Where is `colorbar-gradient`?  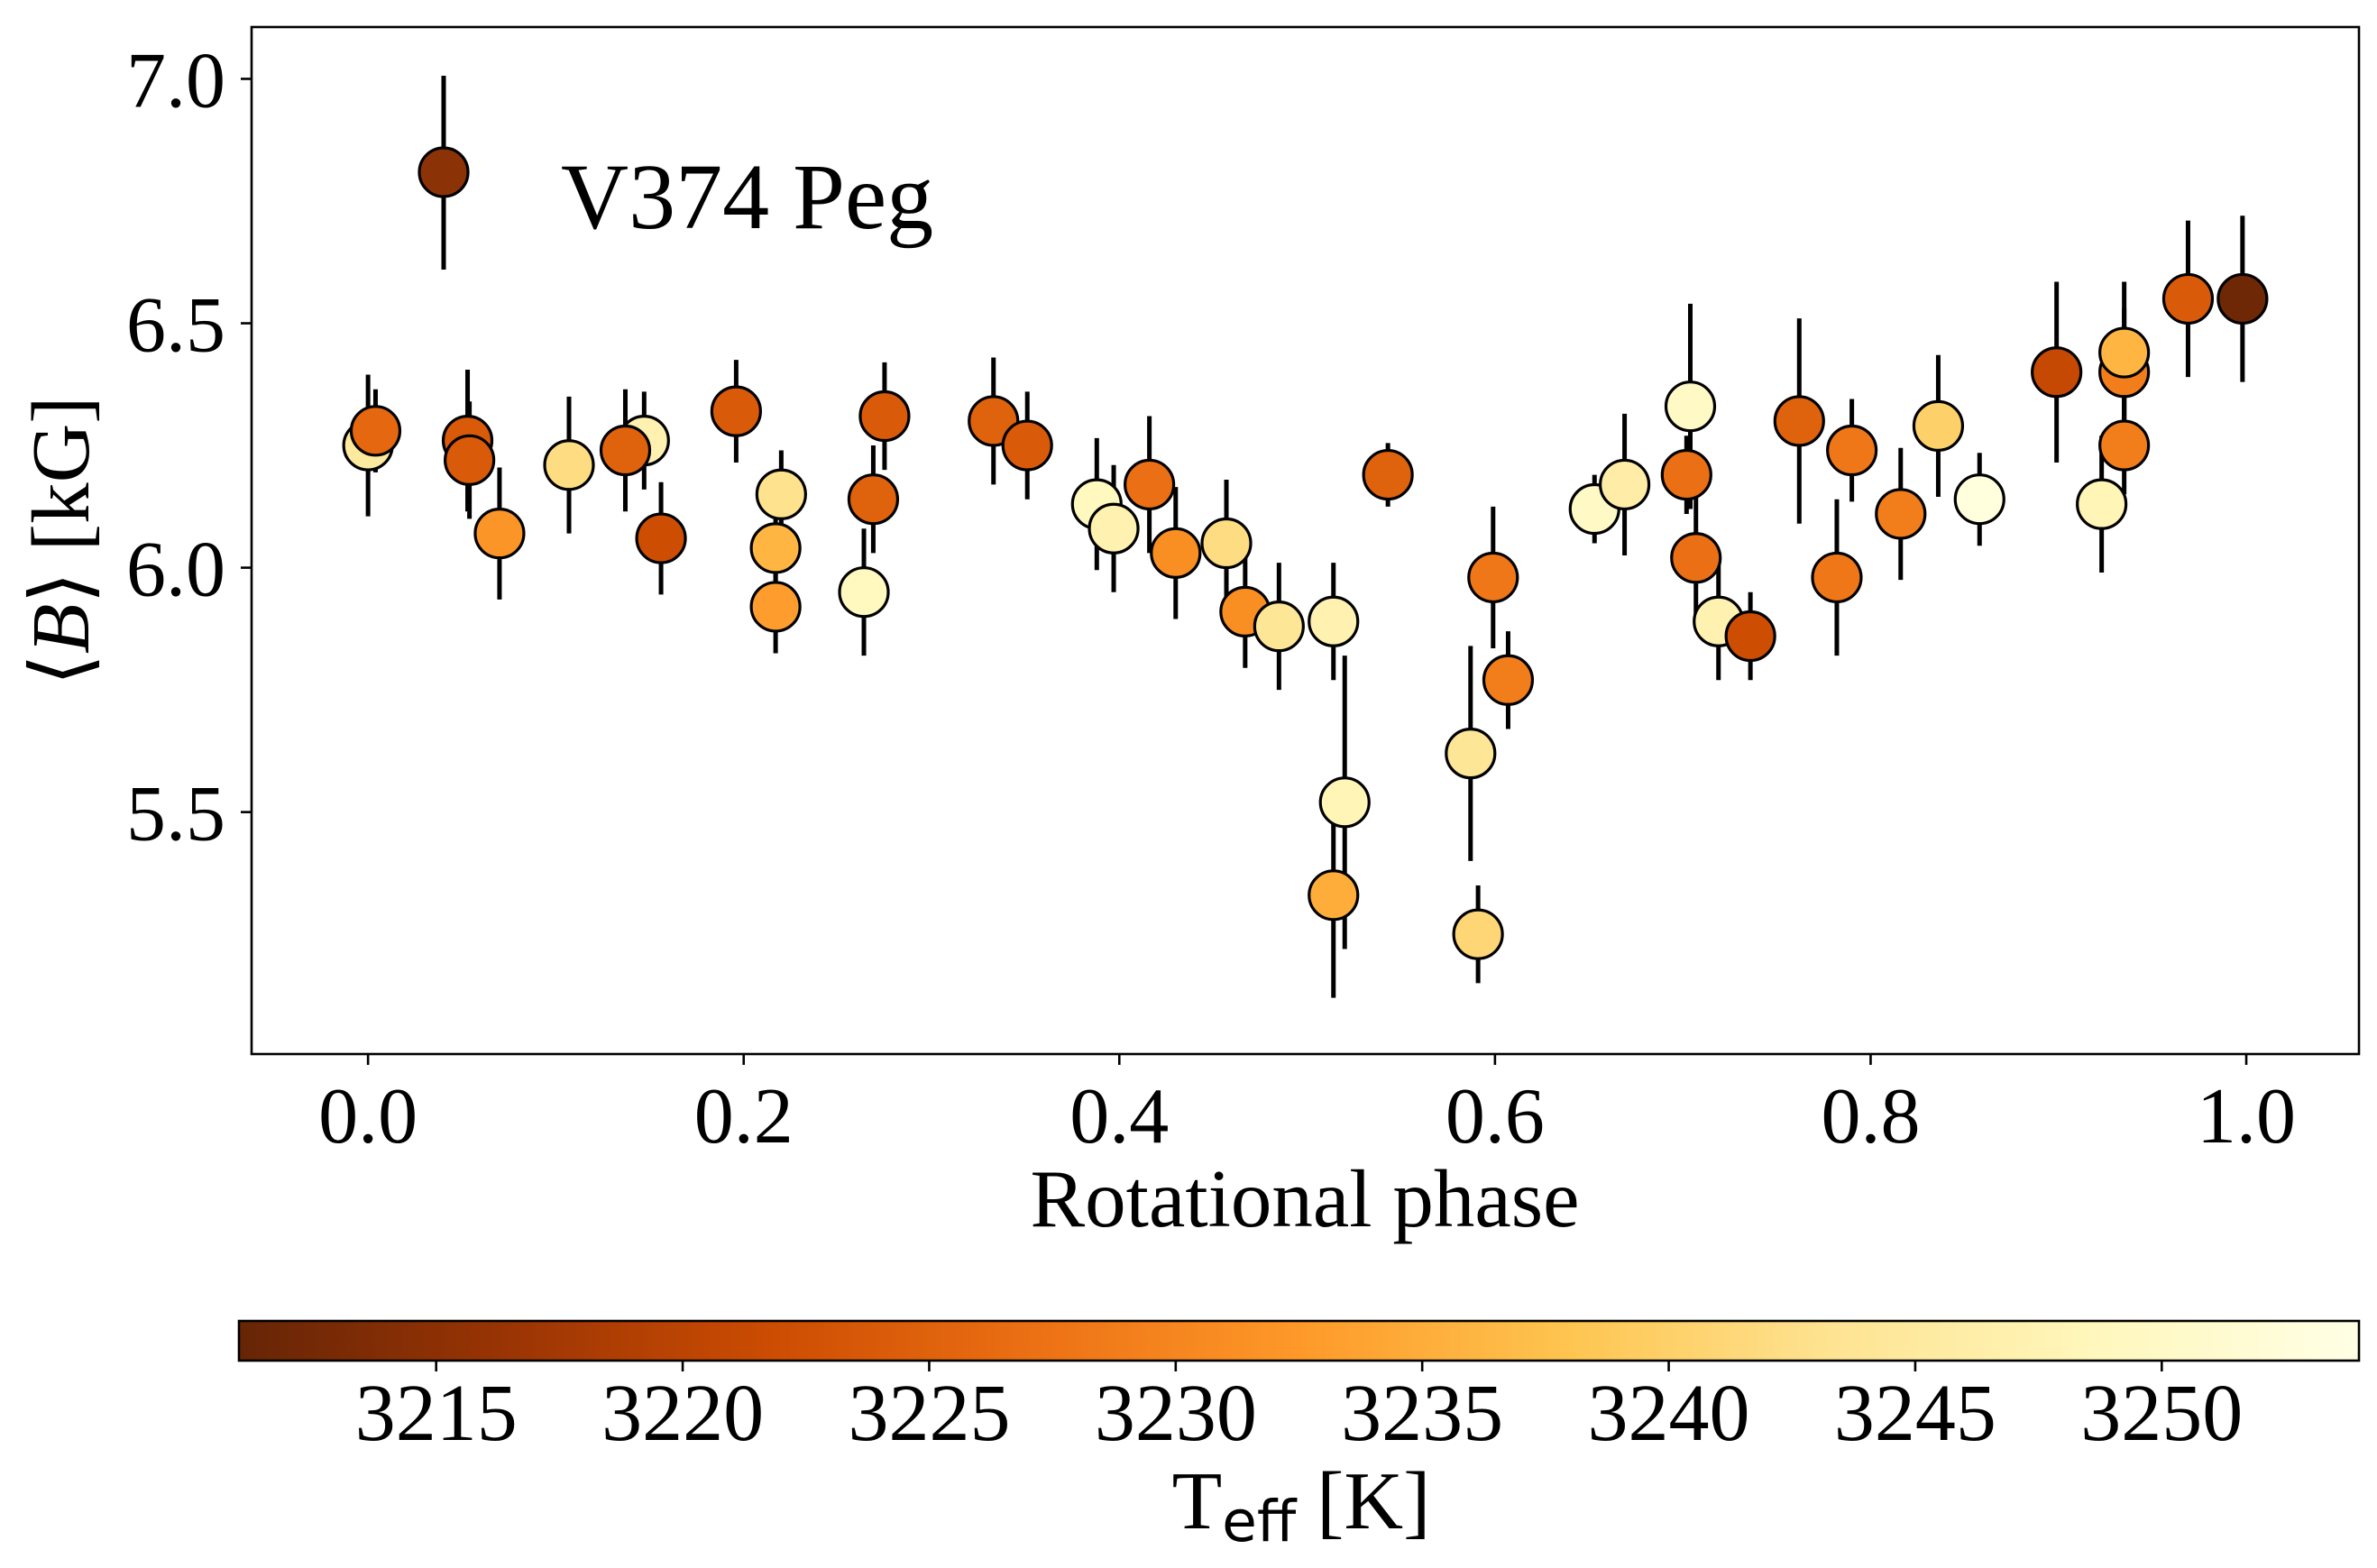
colorbar-gradient is located at coordinates (1299, 1341).